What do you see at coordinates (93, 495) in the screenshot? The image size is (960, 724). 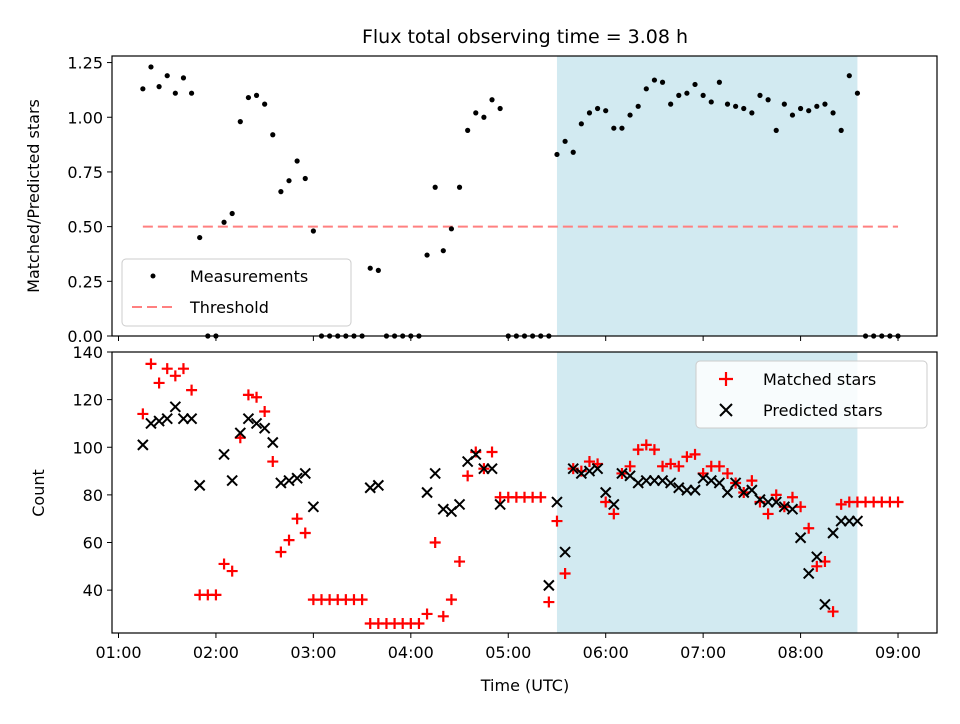 I see `bottom-y-tick-label: 80` at bounding box center [93, 495].